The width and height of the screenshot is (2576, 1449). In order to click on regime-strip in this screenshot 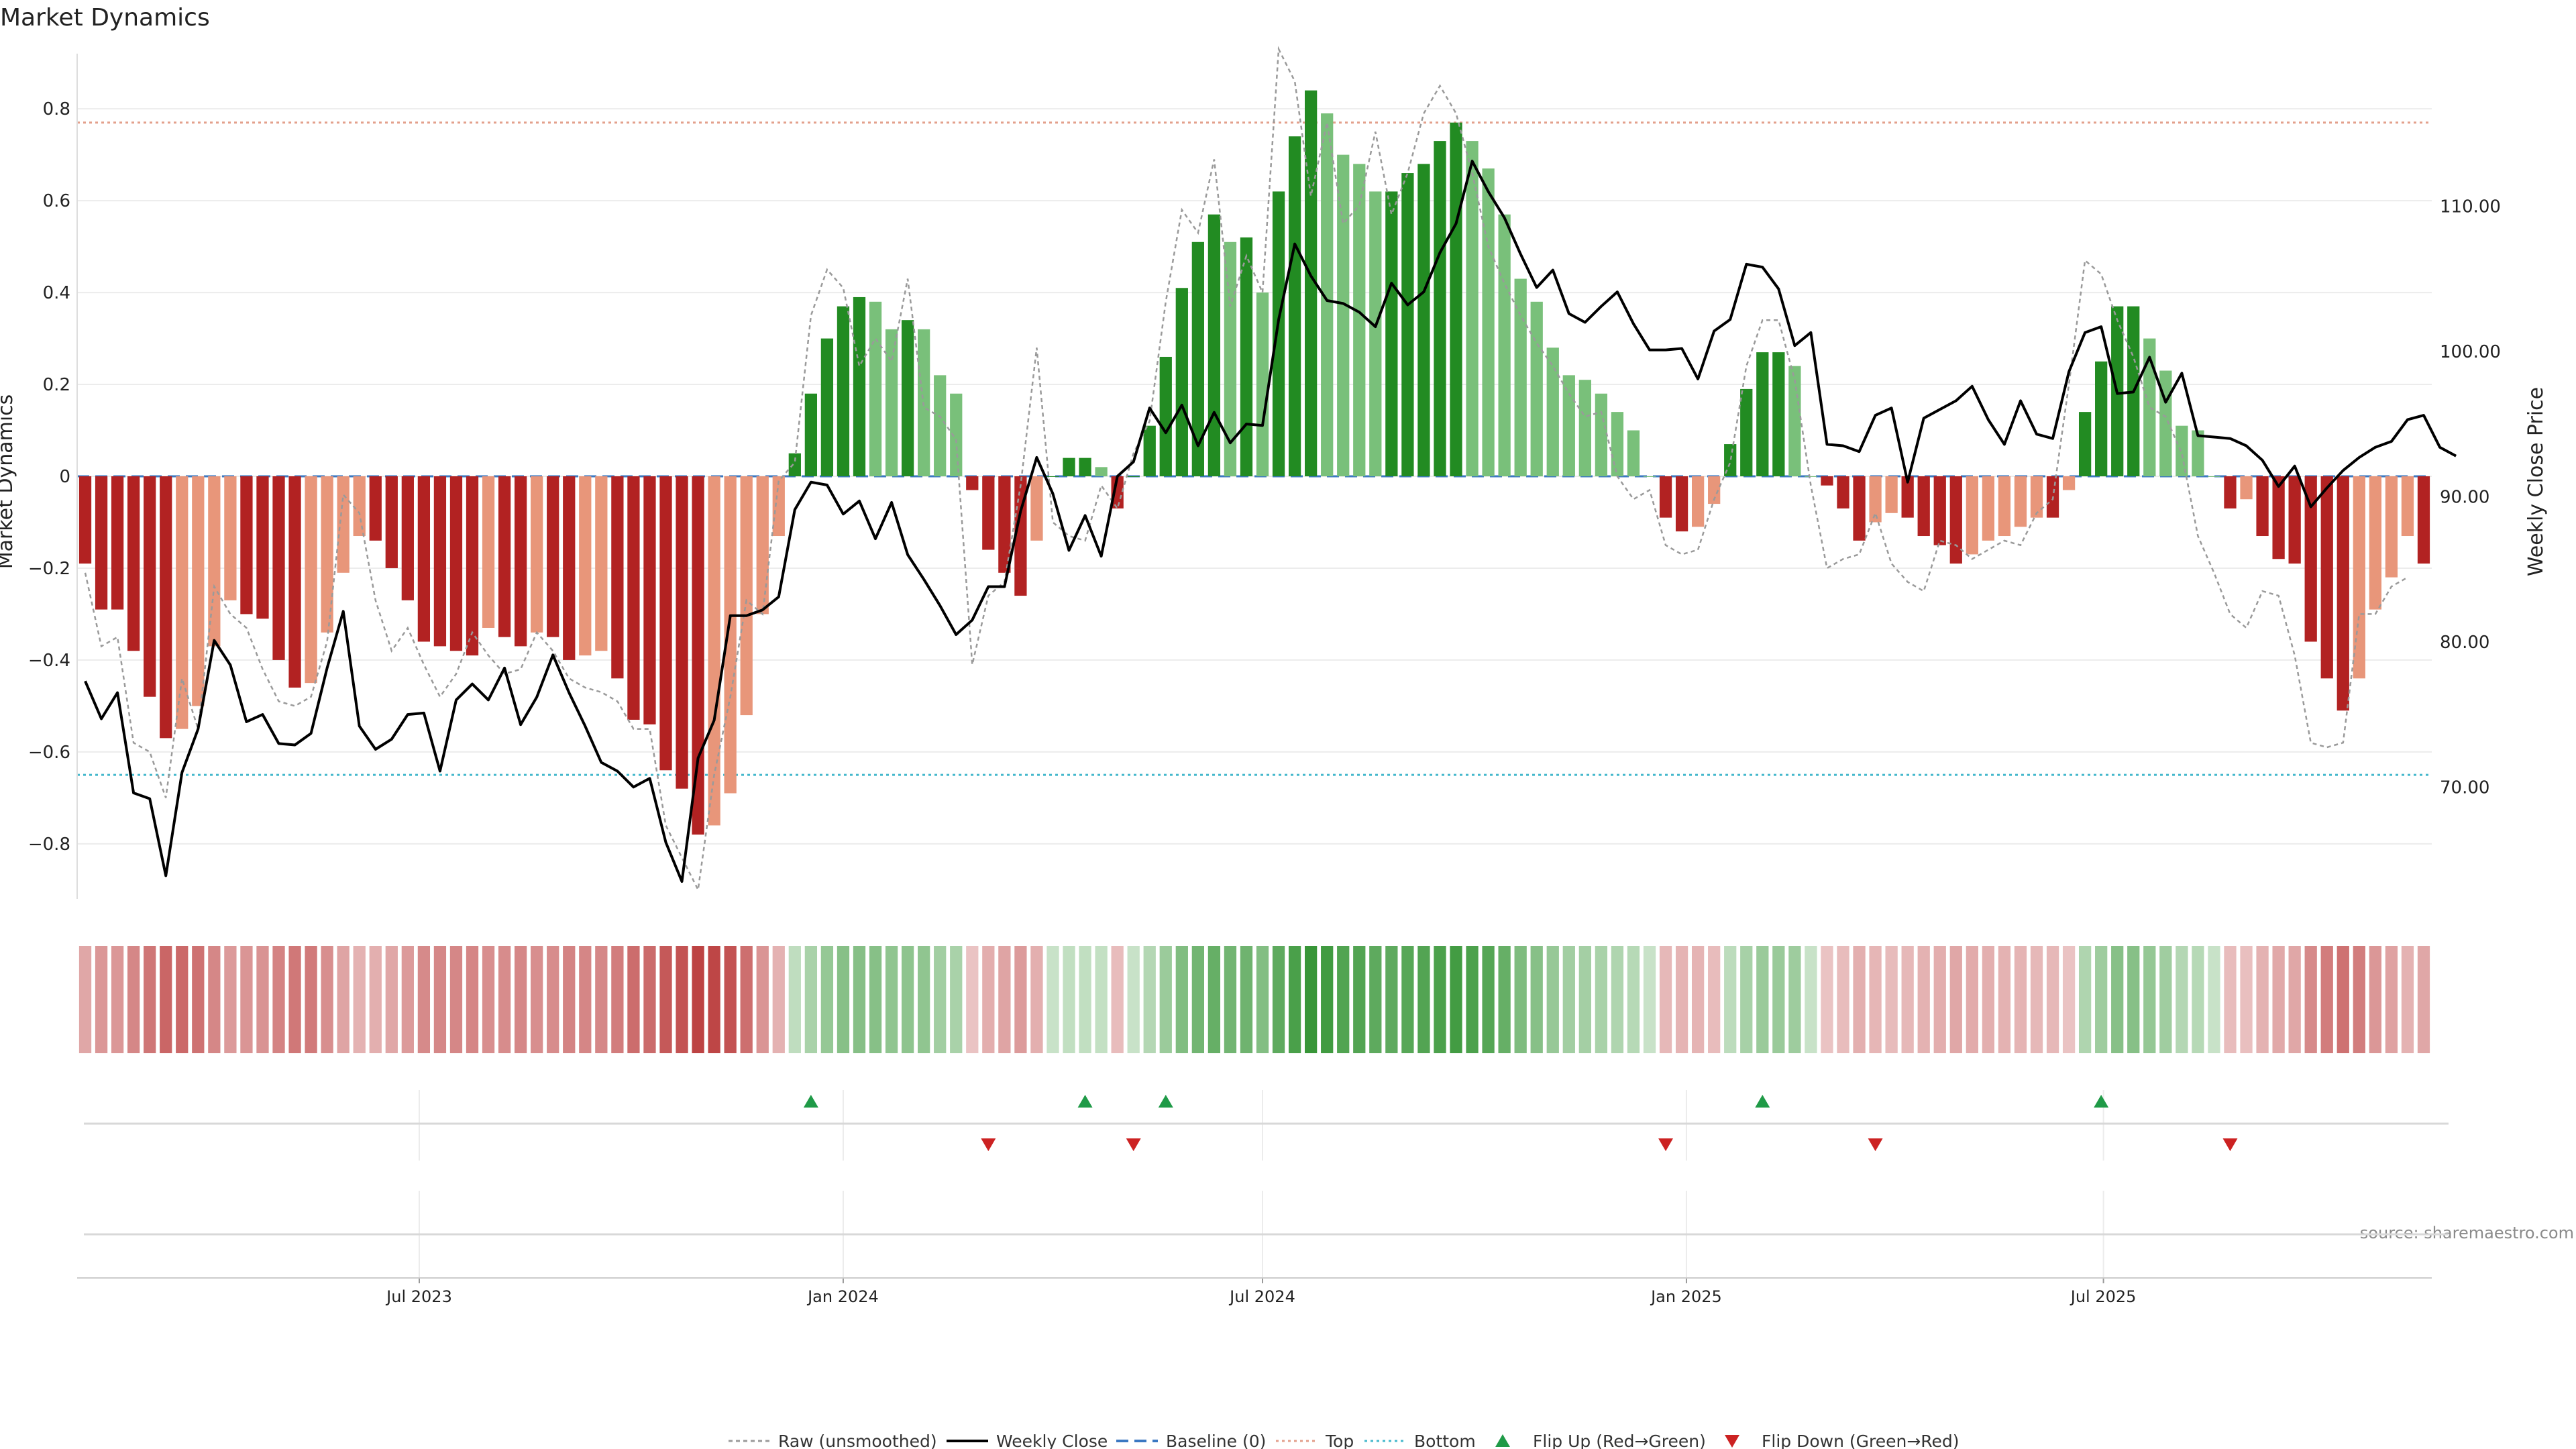, I will do `click(1254, 999)`.